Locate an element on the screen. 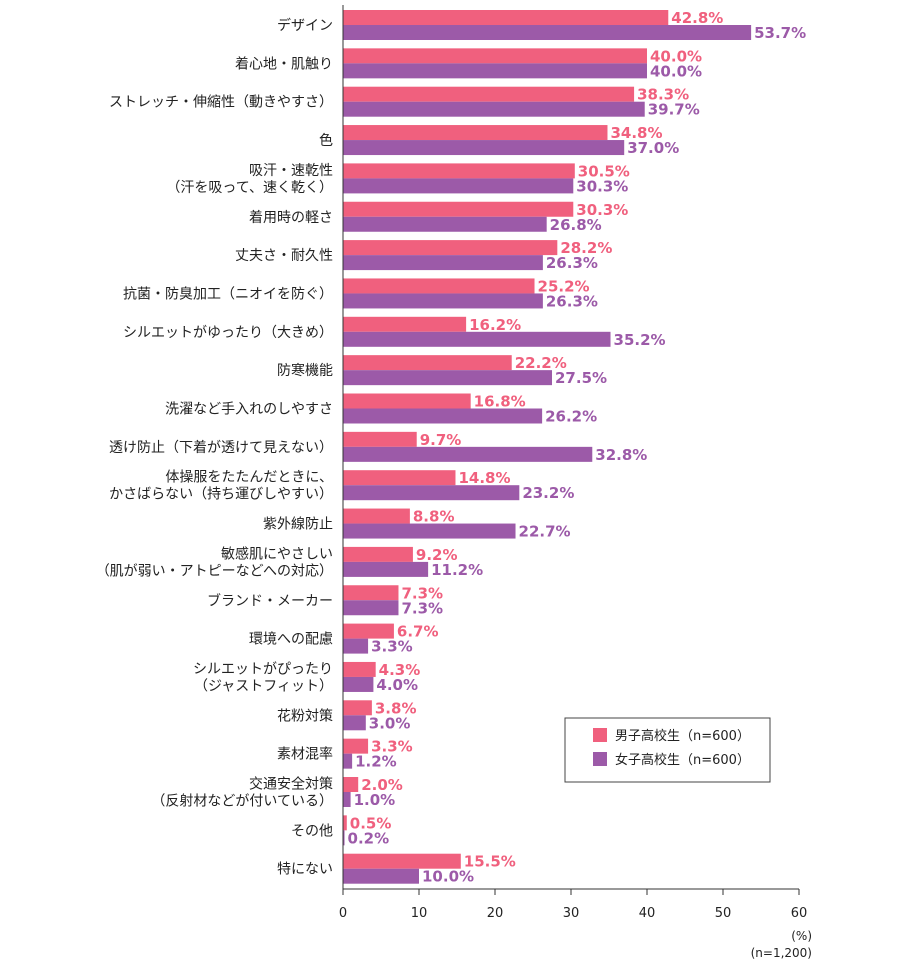 The width and height of the screenshot is (905, 963). value-label-female: 7.3% is located at coordinates (422, 608).